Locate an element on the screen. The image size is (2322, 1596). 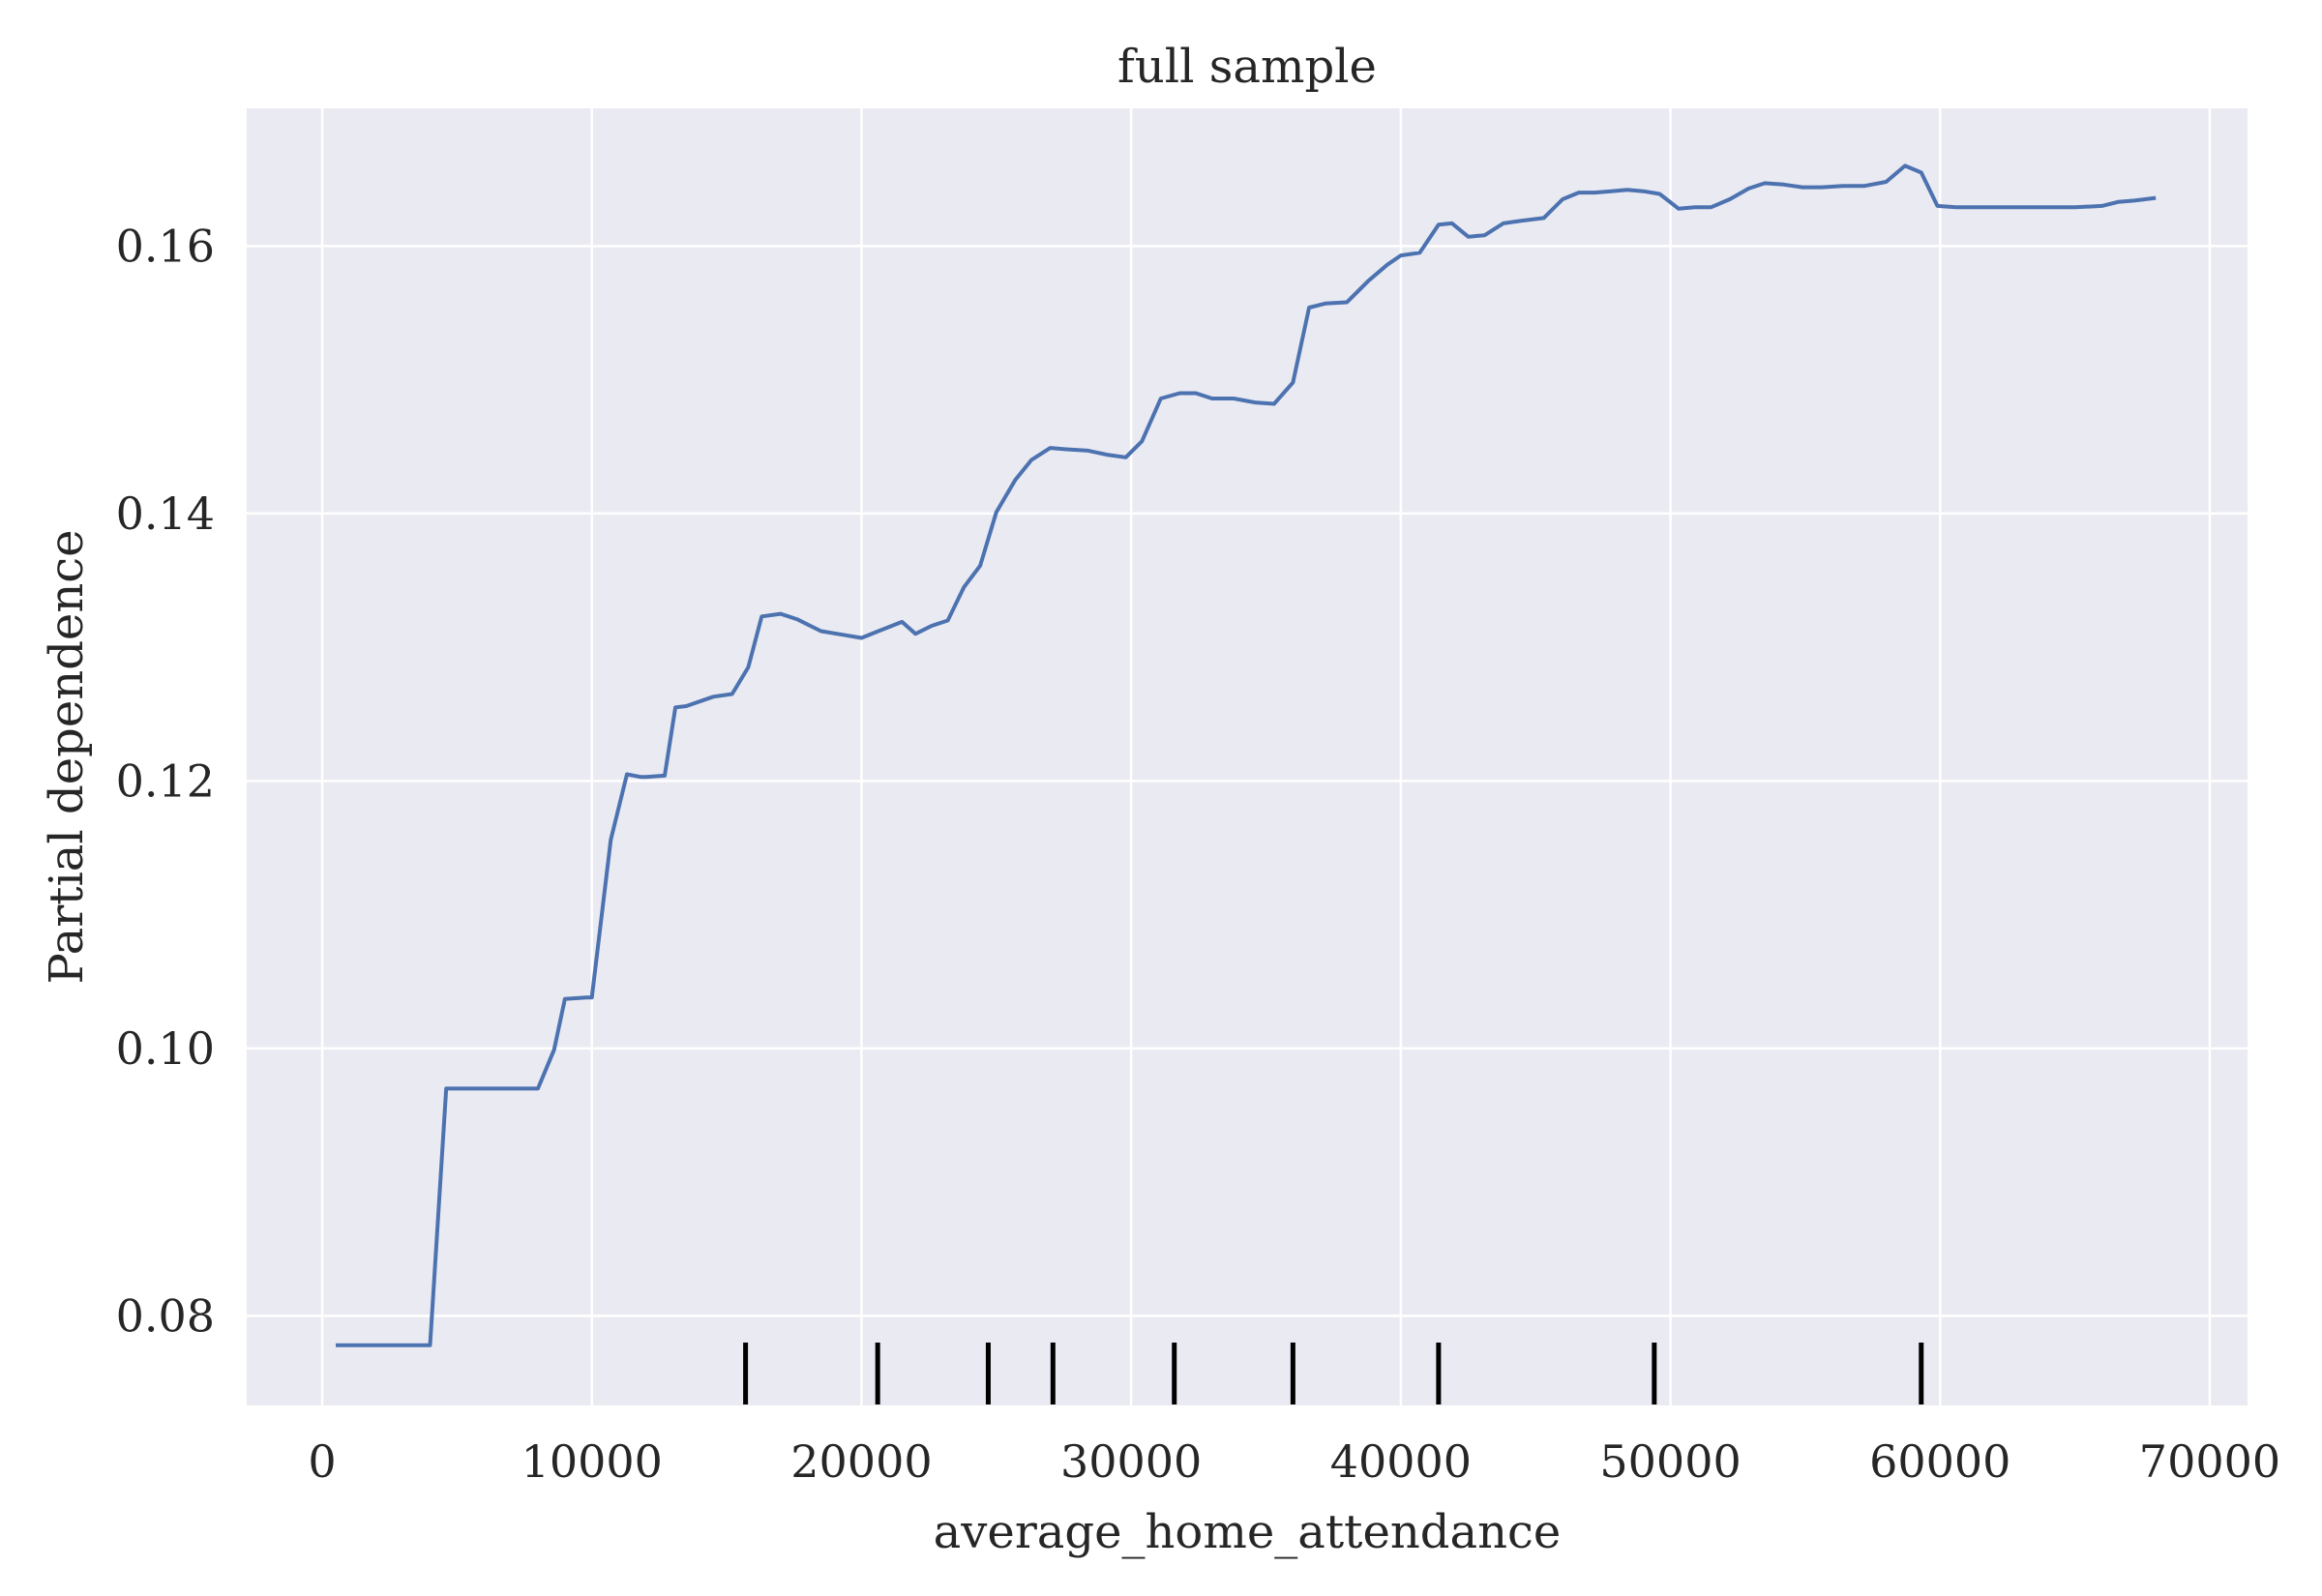
y-tick-label: 0.12 is located at coordinates (165, 780).